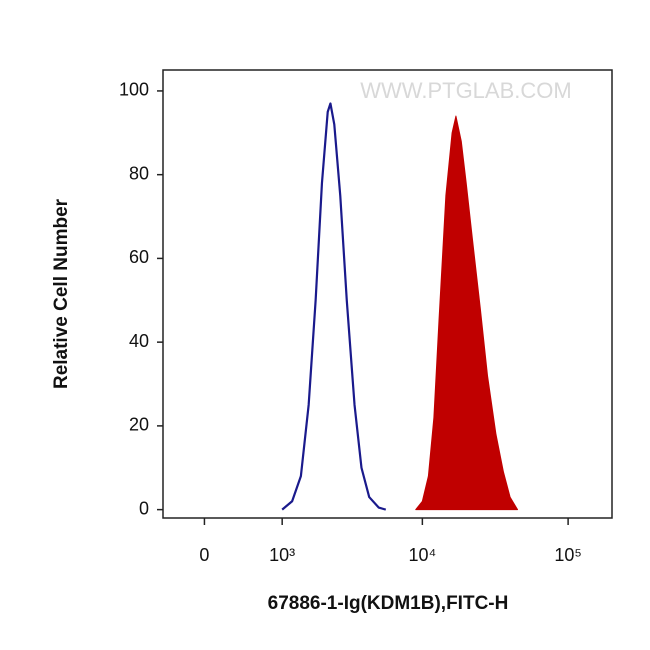  What do you see at coordinates (282, 555) in the screenshot?
I see `x-tick-label: 10³` at bounding box center [282, 555].